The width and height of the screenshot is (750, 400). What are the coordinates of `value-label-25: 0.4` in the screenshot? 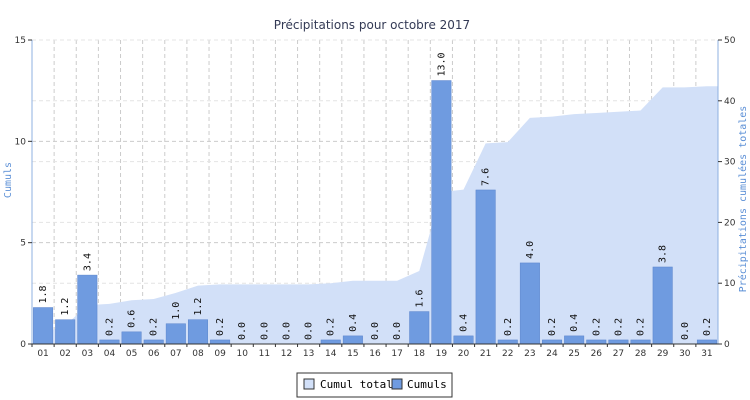 It's located at (574, 323).